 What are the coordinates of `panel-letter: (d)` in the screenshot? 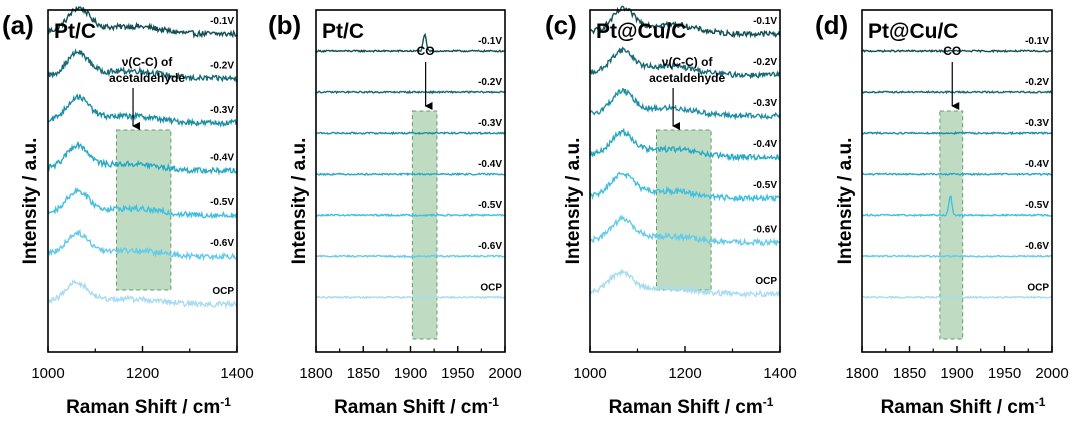 It's located at (831, 25).